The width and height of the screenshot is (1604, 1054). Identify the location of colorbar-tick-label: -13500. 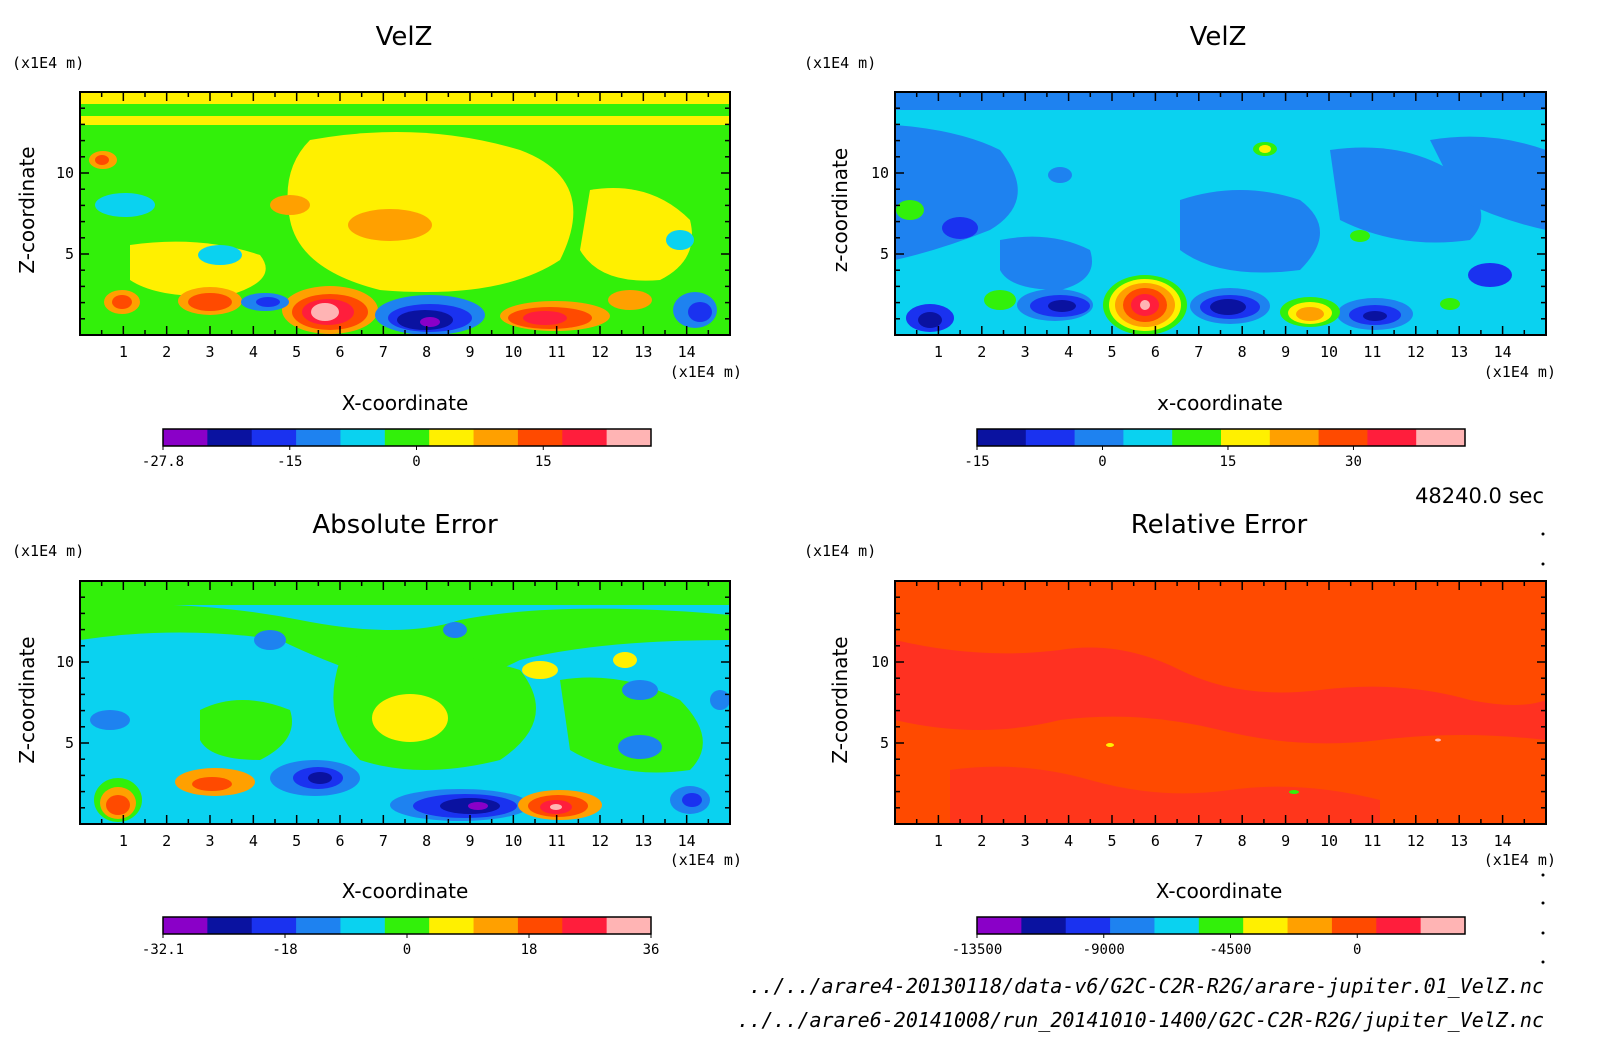
(977, 950).